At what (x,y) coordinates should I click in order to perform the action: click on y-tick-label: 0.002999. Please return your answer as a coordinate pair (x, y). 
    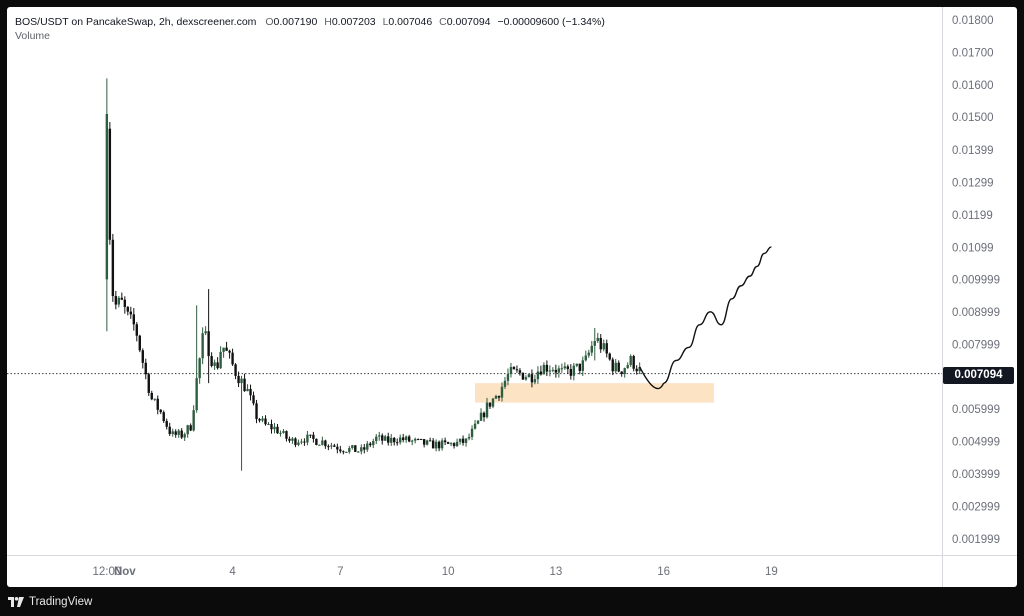
    Looking at the image, I should click on (976, 507).